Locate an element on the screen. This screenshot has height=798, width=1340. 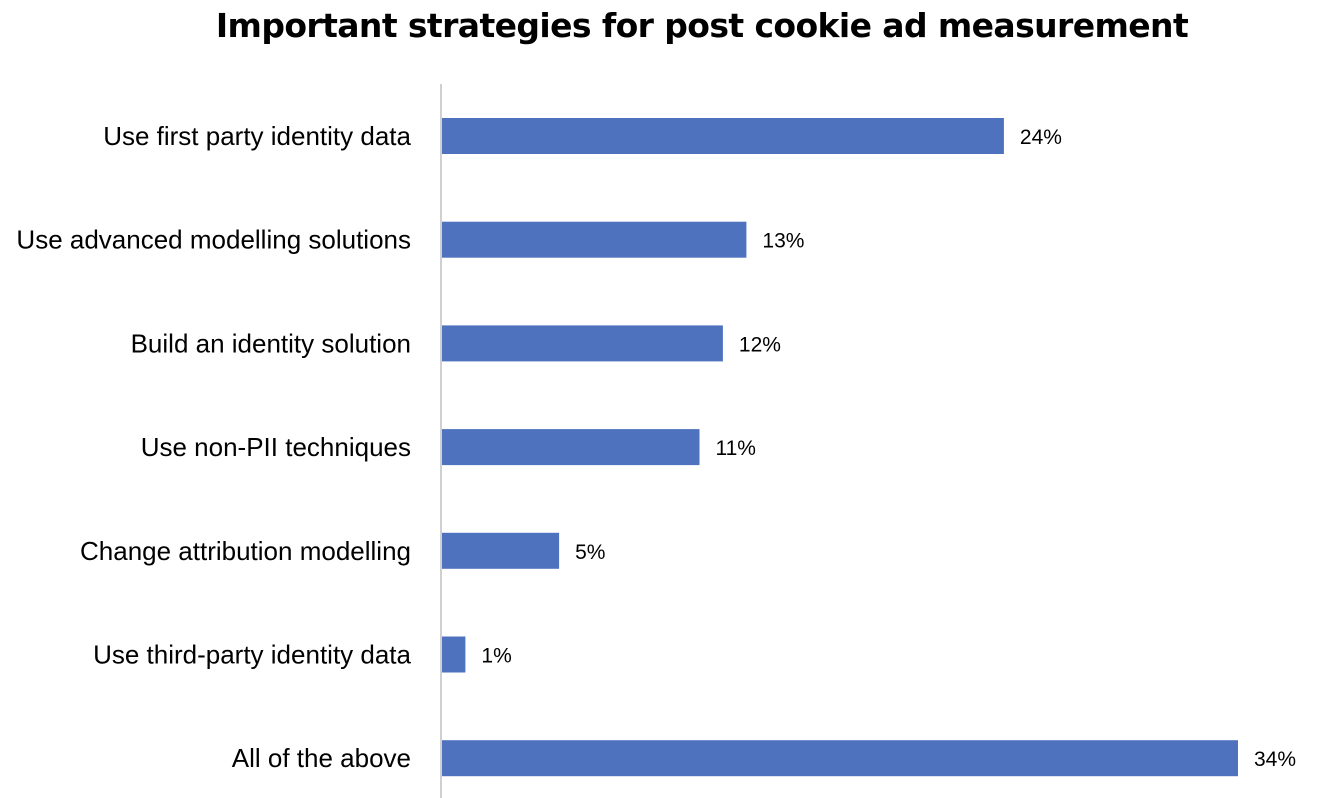
value-label: 1% is located at coordinates (496, 656).